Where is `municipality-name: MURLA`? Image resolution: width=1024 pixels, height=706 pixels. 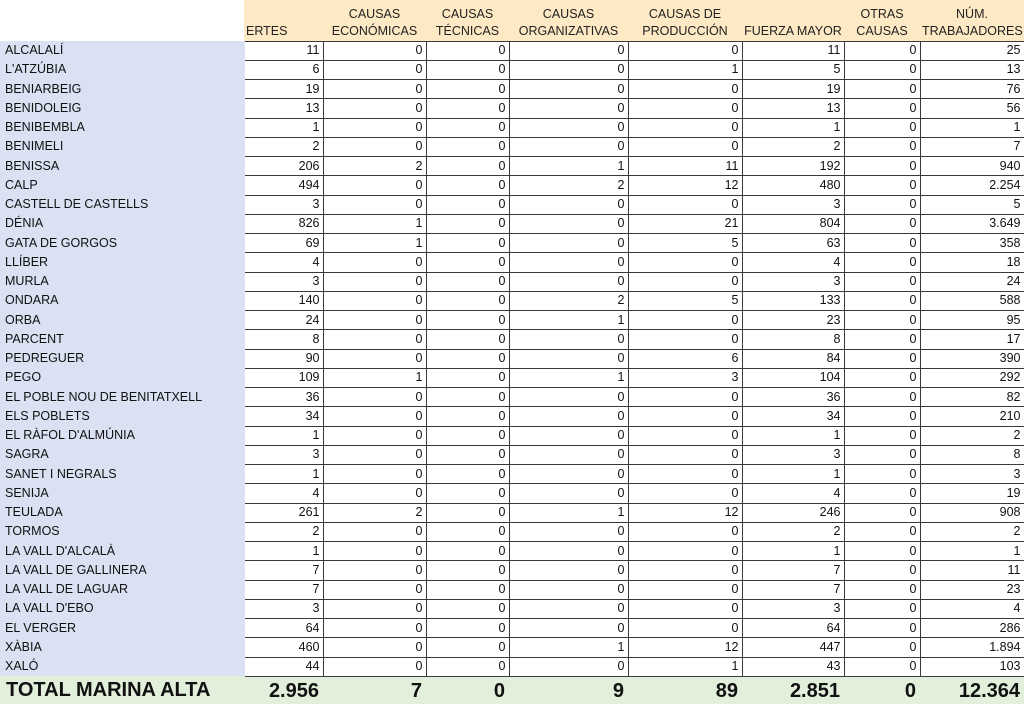 municipality-name: MURLA is located at coordinates (122, 282).